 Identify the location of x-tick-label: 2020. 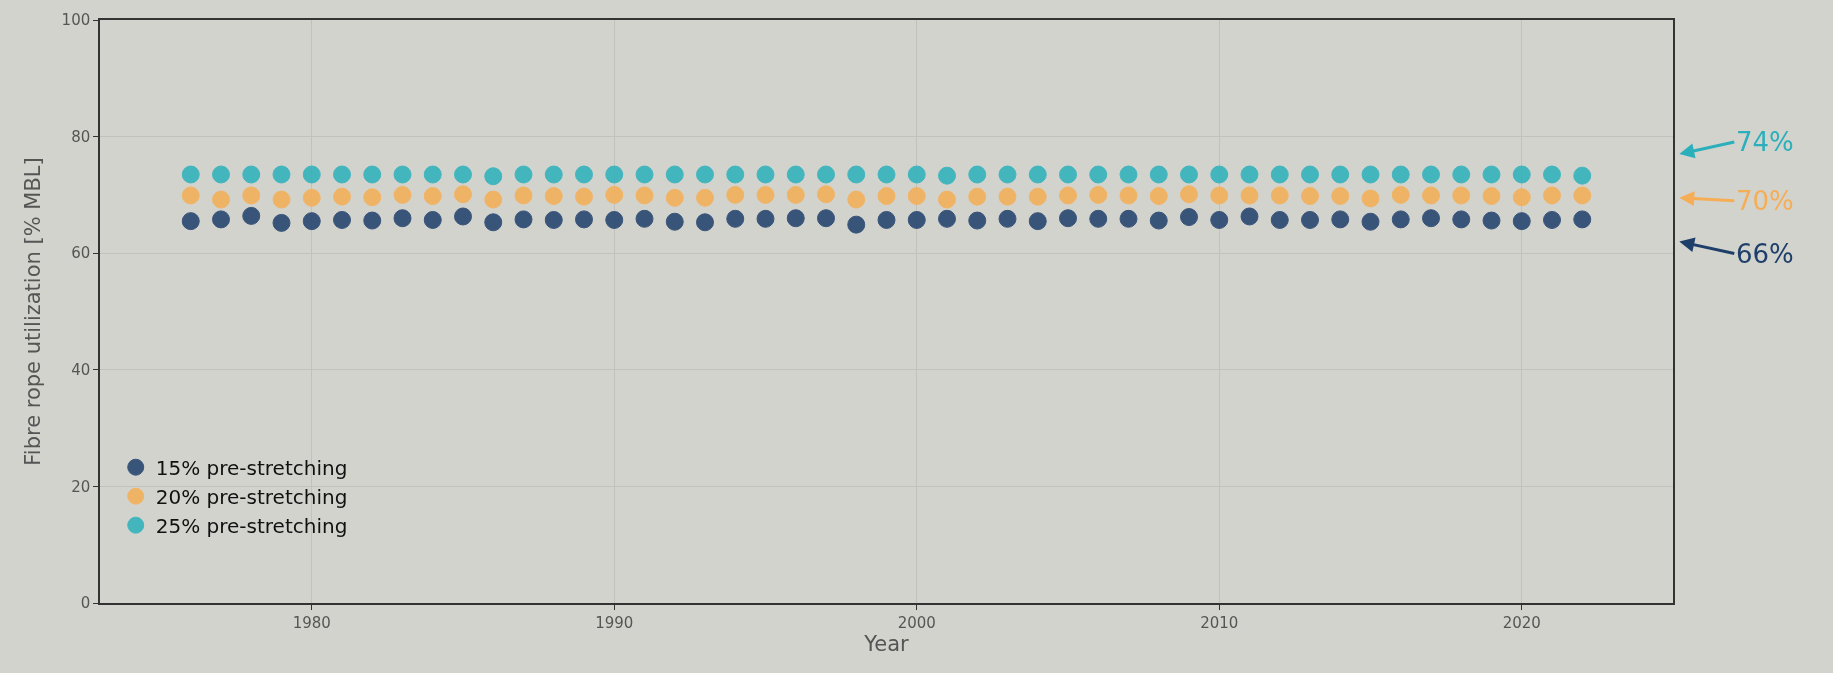
(1521, 622).